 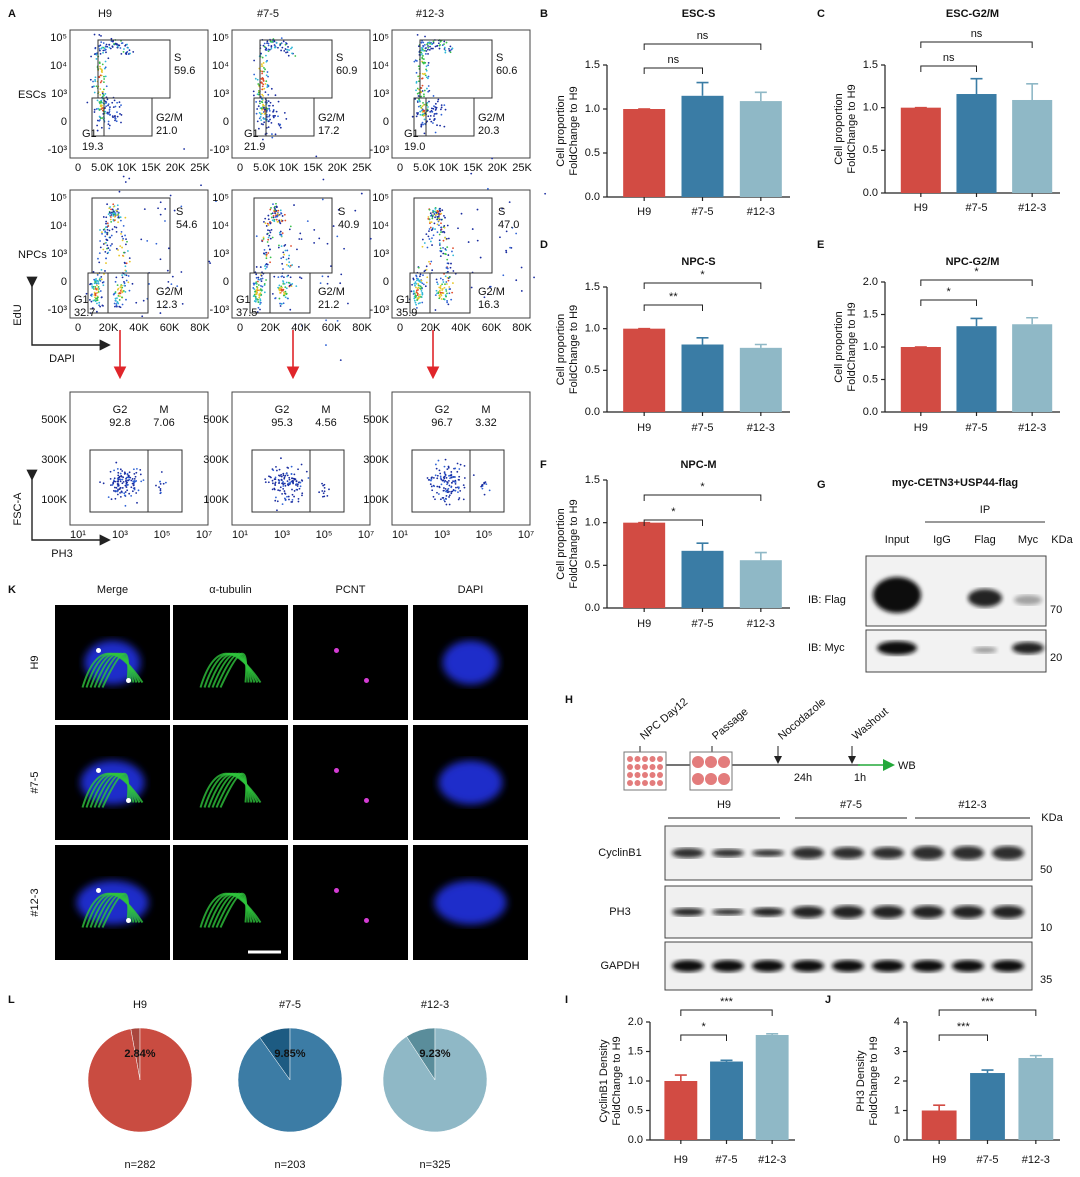 What do you see at coordinates (115, 790) in the screenshot?
I see `tubulin-signal` at bounding box center [115, 790].